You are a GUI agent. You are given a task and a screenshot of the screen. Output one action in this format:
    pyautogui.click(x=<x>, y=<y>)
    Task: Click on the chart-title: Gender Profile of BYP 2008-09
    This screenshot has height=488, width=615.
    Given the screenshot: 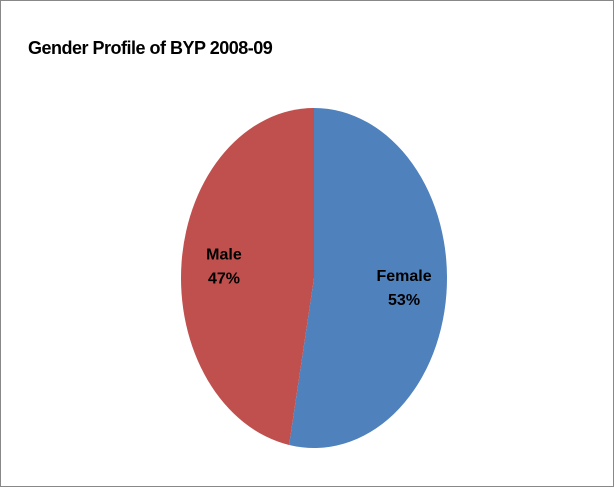 What is the action you would take?
    pyautogui.click(x=150, y=48)
    